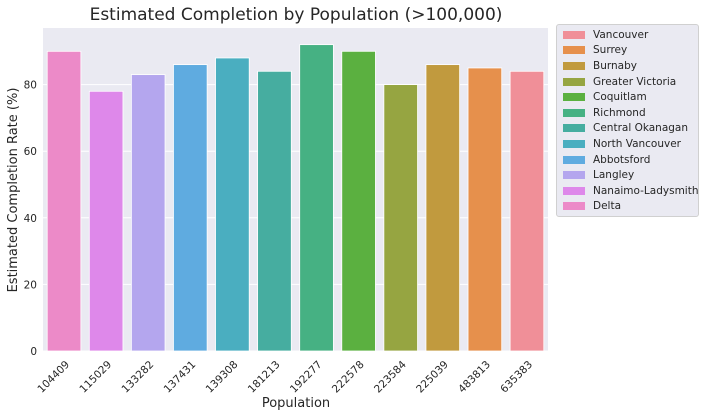 This screenshot has width=705, height=417. I want to click on legend-item: North Vancouver, so click(628, 144).